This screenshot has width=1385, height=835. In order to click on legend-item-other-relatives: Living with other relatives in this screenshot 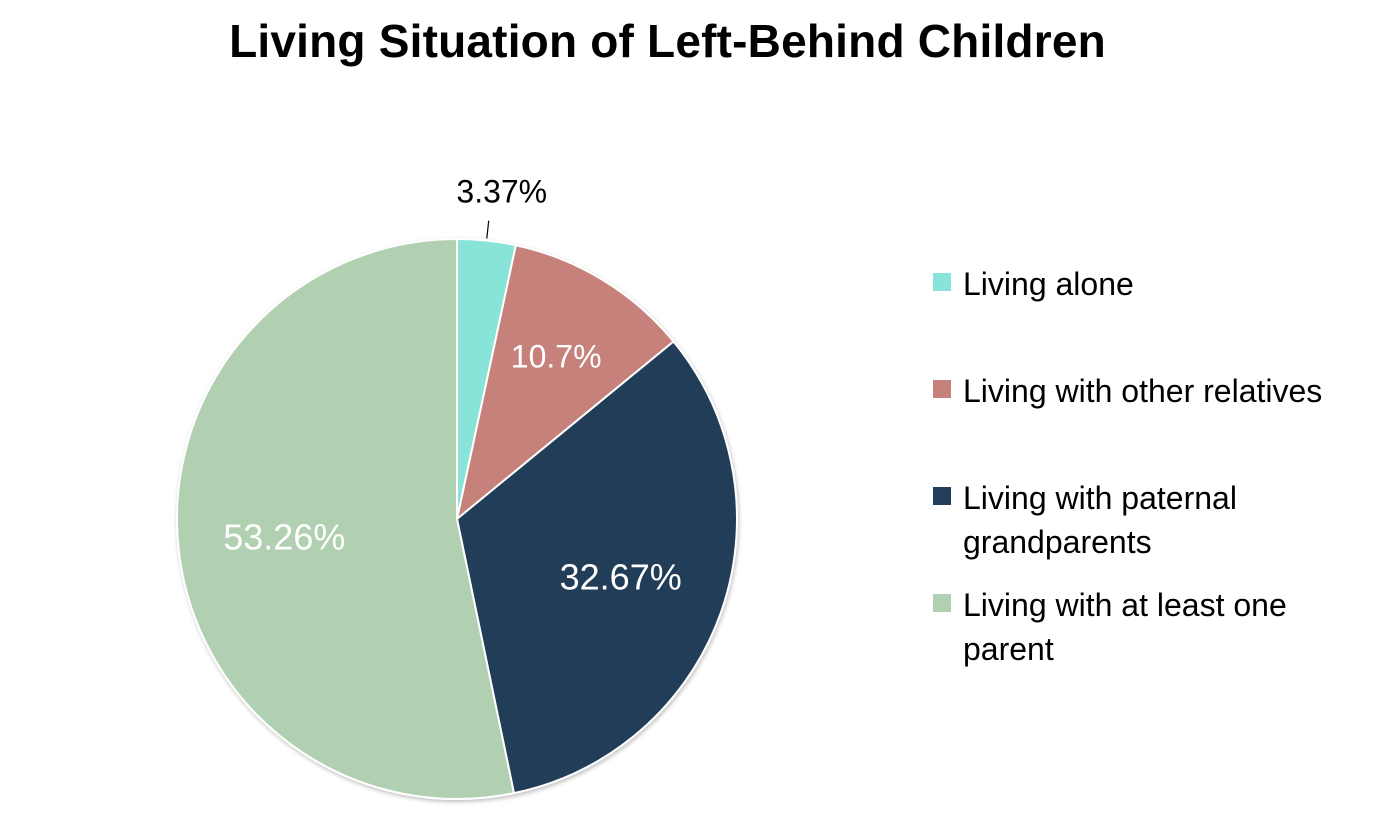, I will do `click(1148, 391)`.